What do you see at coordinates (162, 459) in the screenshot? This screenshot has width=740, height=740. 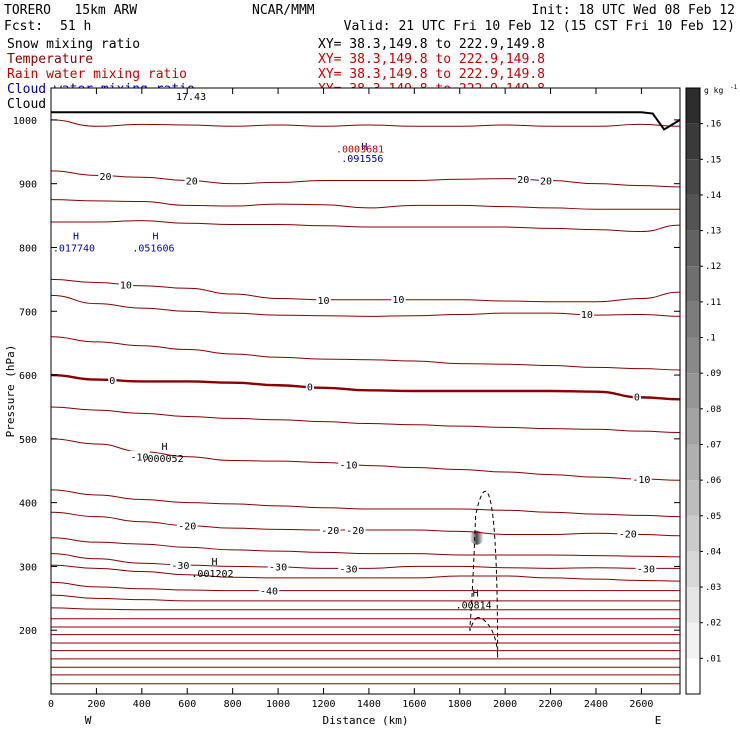 I see `extremum-value: .000052` at bounding box center [162, 459].